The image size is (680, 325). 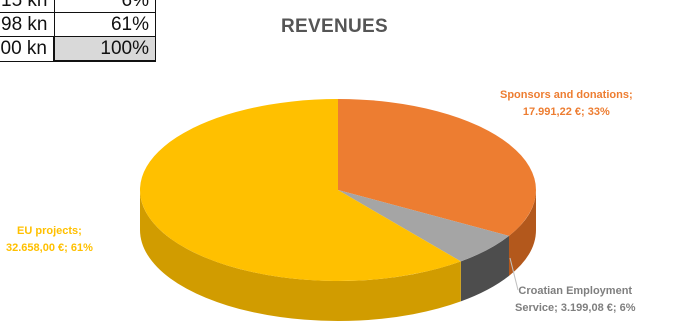 What do you see at coordinates (423, 226) in the screenshot?
I see `pie-slice-croatian-employment-service` at bounding box center [423, 226].